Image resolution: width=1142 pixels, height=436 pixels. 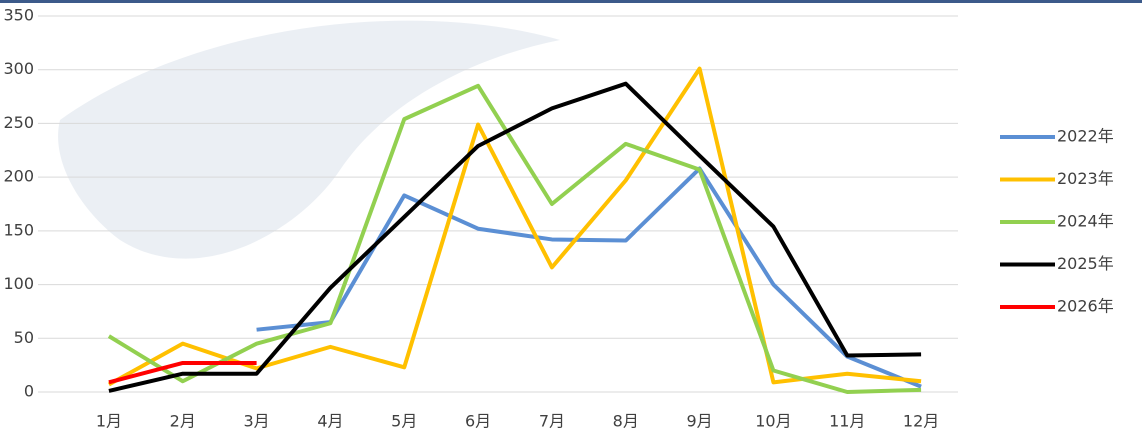 What do you see at coordinates (1085, 263) in the screenshot?
I see `legend-label: 2025年` at bounding box center [1085, 263].